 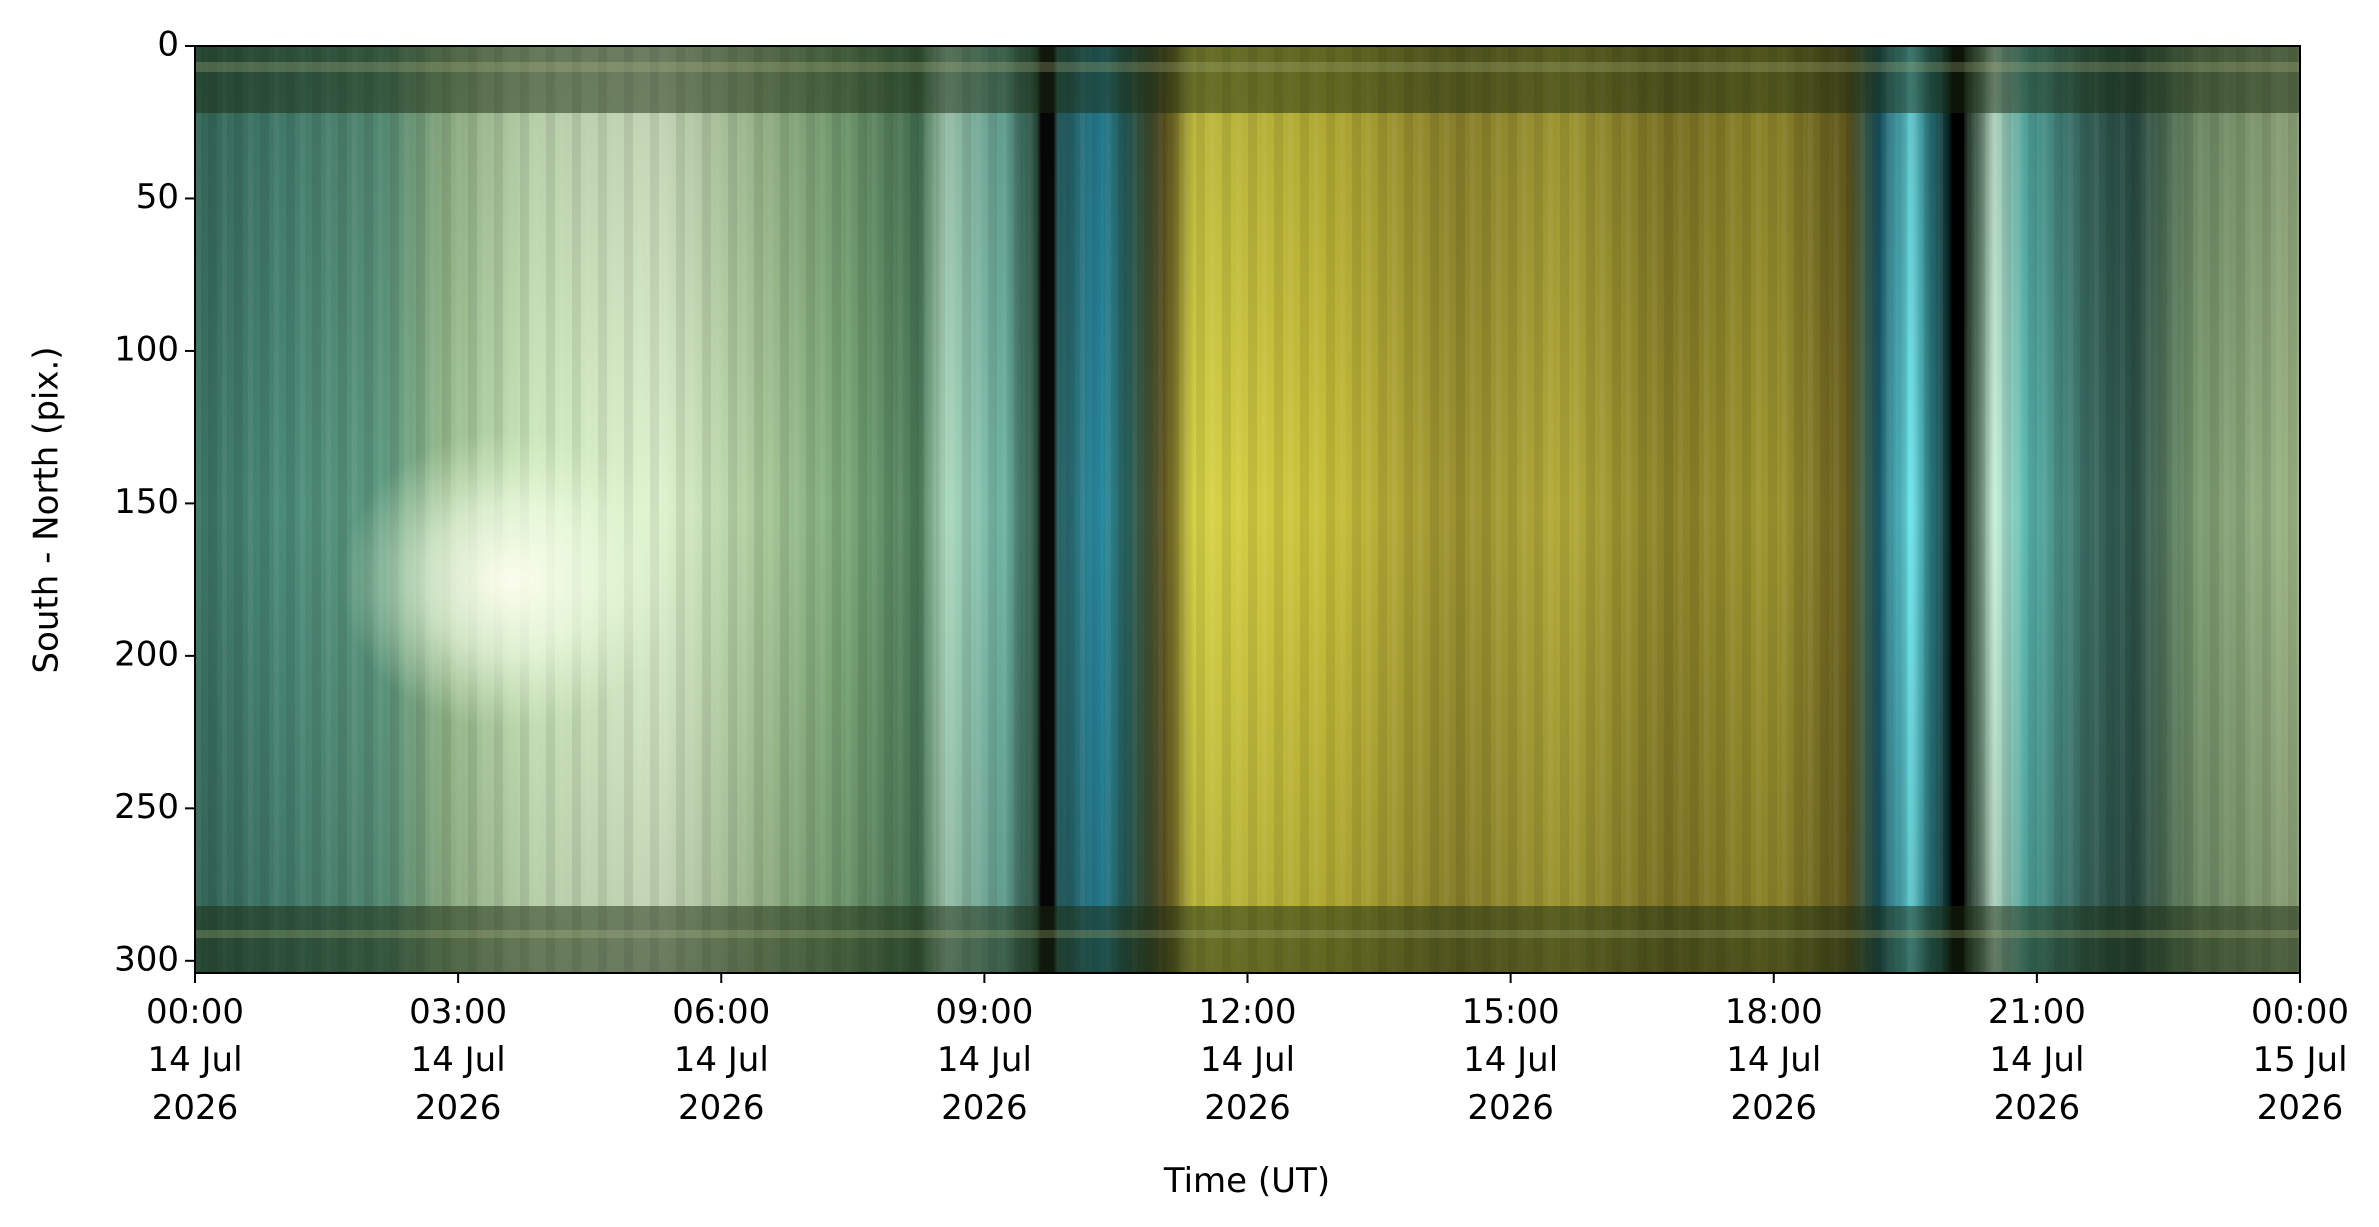 What do you see at coordinates (47, 509) in the screenshot?
I see `y-axis-label: South - North (pix.)` at bounding box center [47, 509].